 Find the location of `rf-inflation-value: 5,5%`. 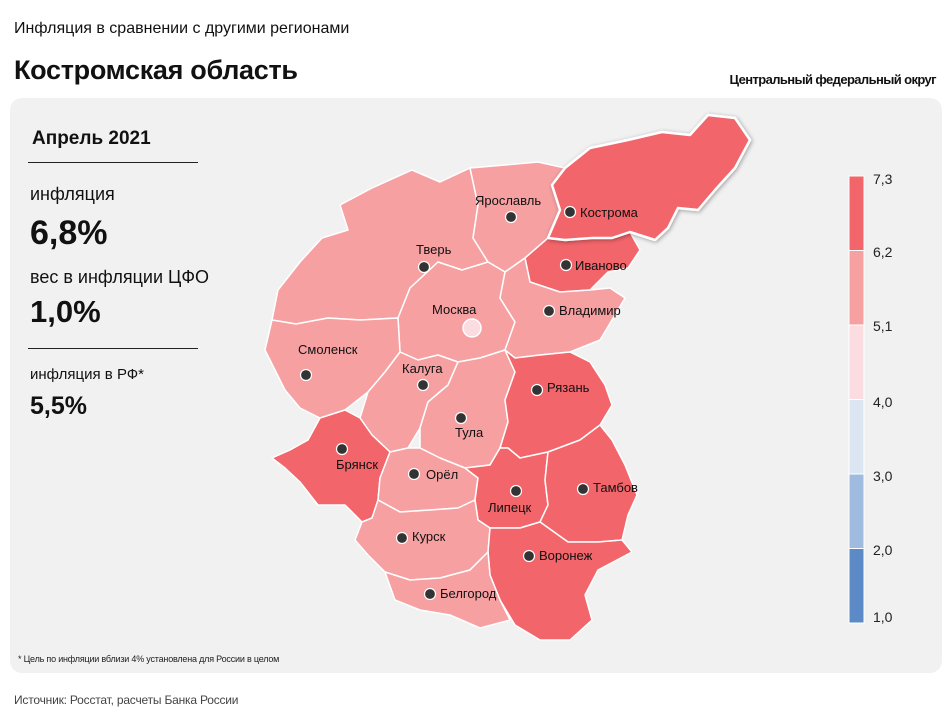

rf-inflation-value: 5,5% is located at coordinates (58, 406).